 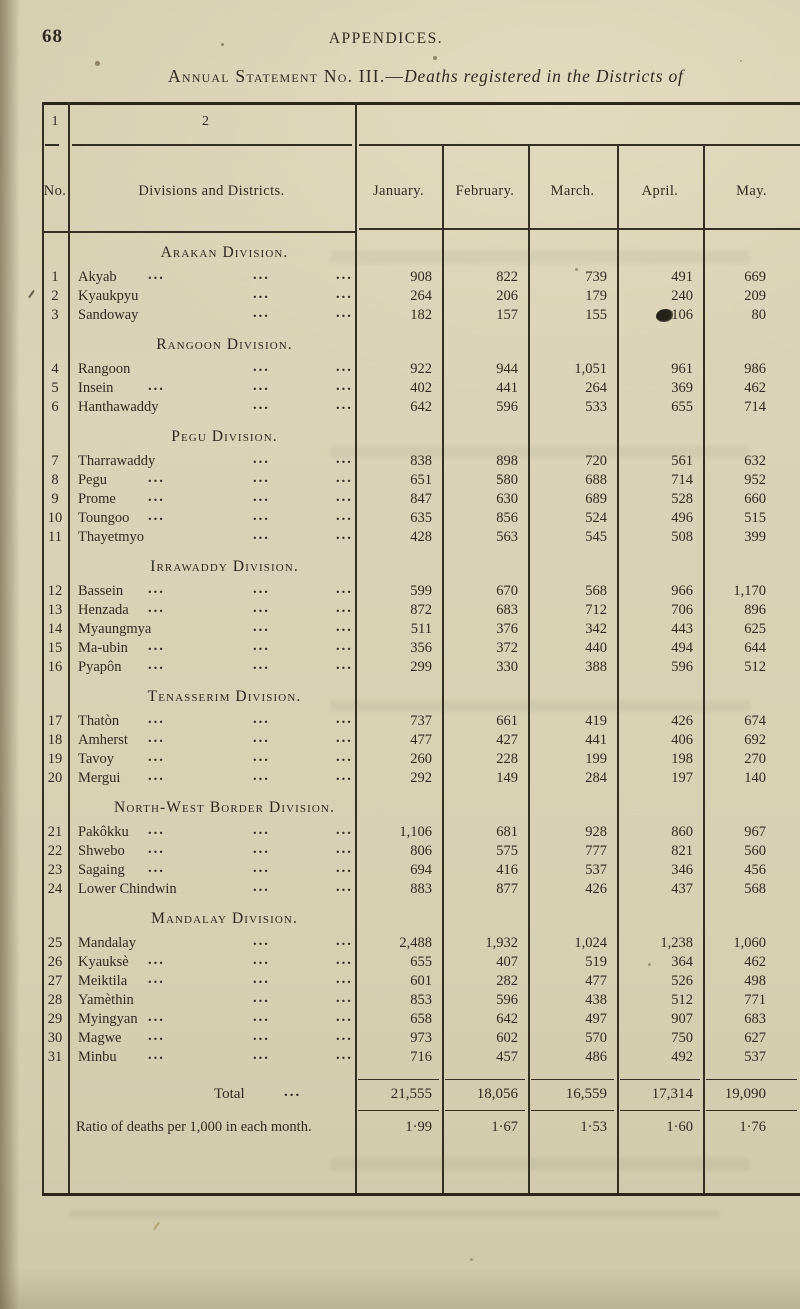 What do you see at coordinates (751, 943) in the screenshot?
I see `month-value-cell: 1,060` at bounding box center [751, 943].